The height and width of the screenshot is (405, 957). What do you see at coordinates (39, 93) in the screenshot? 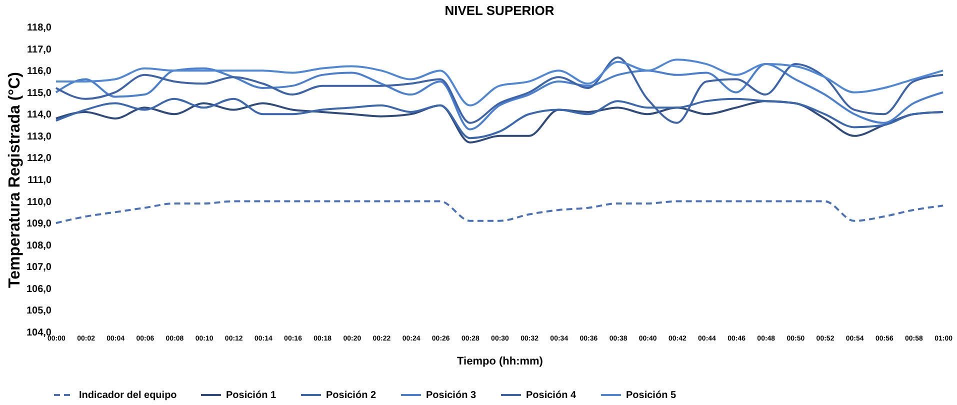
I see `y-tick-label: 115,0` at bounding box center [39, 93].